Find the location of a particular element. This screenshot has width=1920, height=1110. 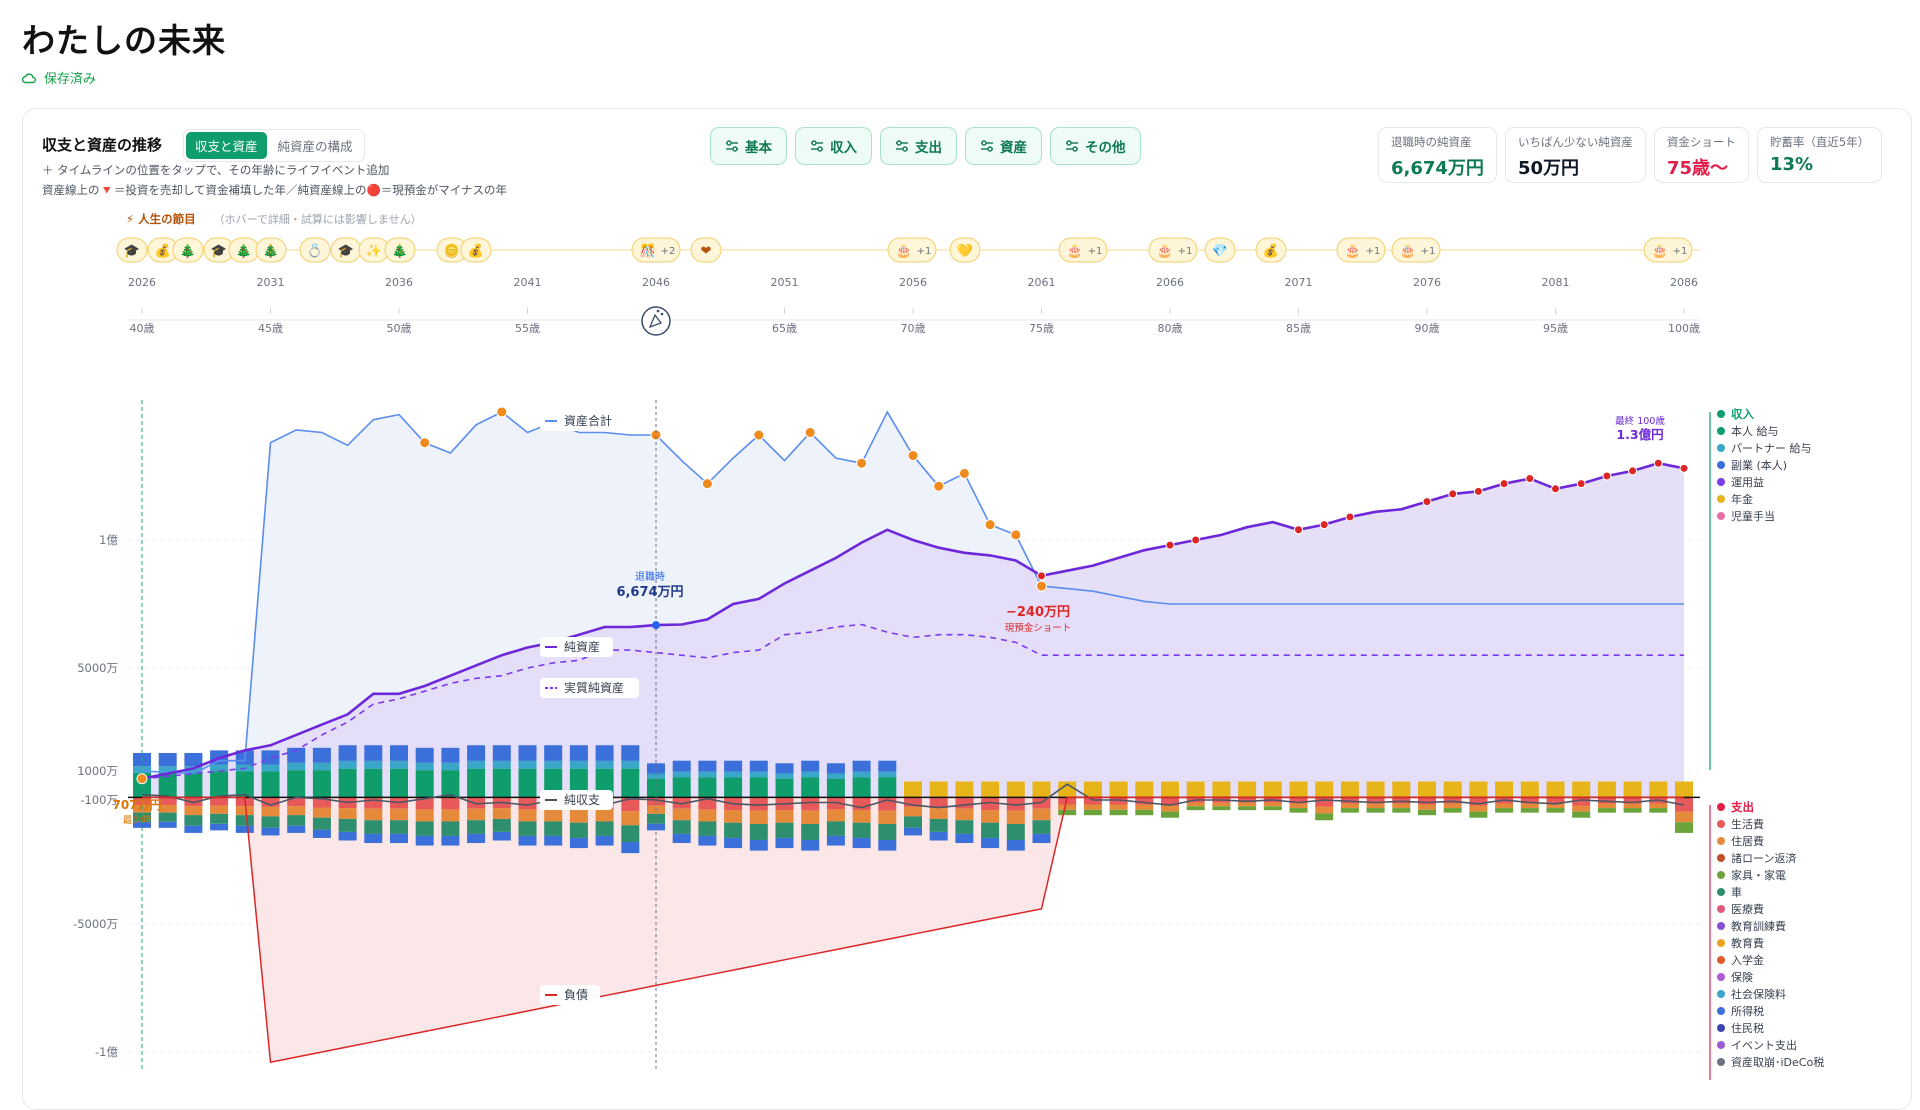

asset-total-tag: 資産合計 is located at coordinates (583, 421).